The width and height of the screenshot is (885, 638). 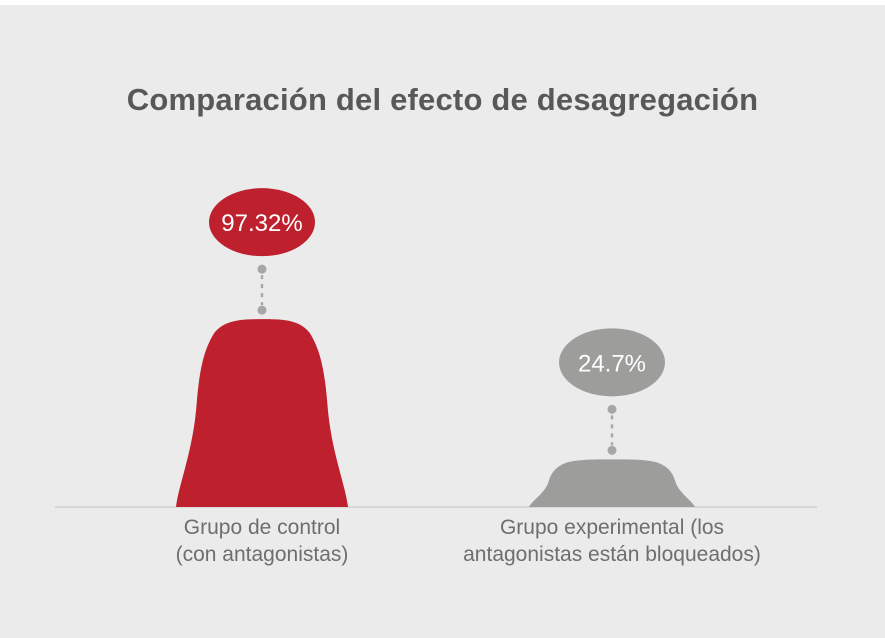 What do you see at coordinates (612, 554) in the screenshot?
I see `category-label-experimental-line2: antagonistas están bloqueados)` at bounding box center [612, 554].